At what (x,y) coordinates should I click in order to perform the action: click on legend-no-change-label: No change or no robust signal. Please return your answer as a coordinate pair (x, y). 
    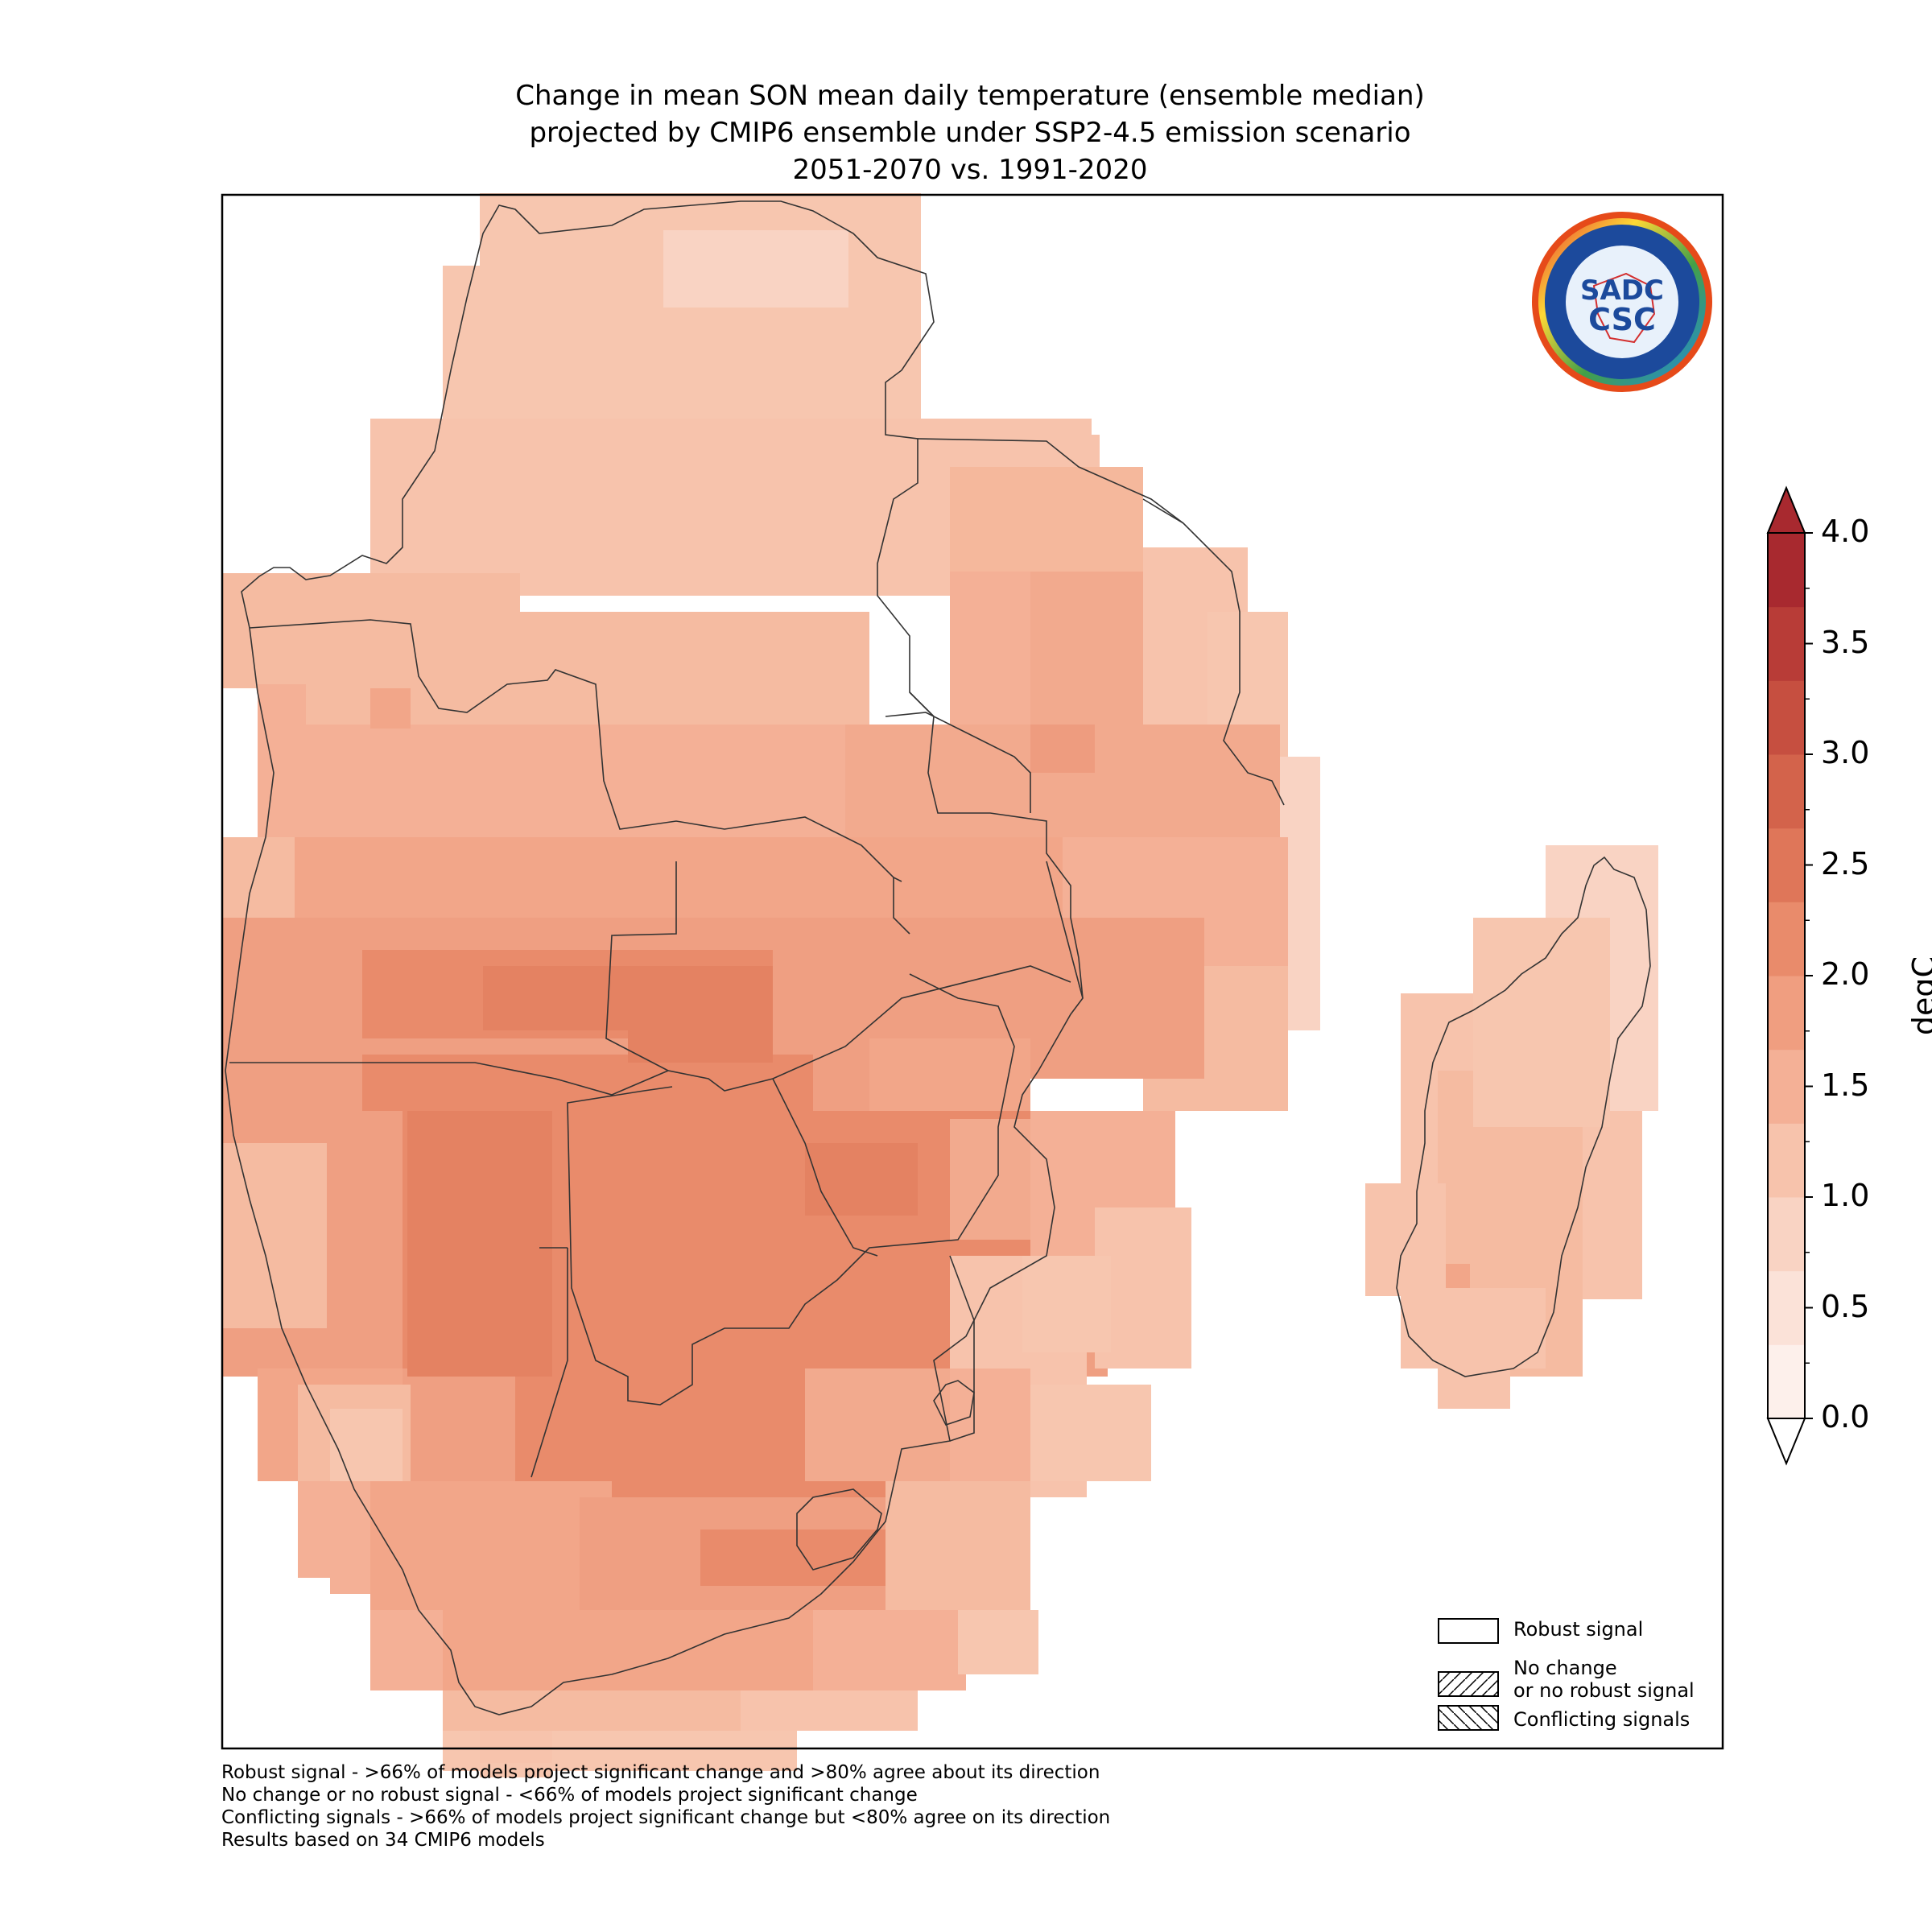
    Looking at the image, I should click on (1604, 1680).